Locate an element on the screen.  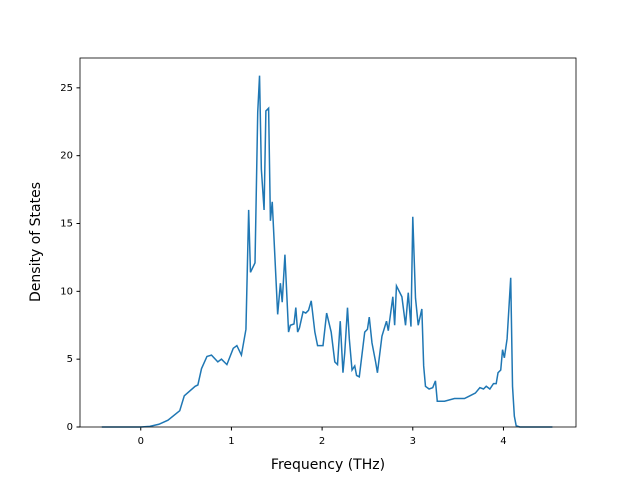
x-tick-label: 0 is located at coordinates (141, 441).